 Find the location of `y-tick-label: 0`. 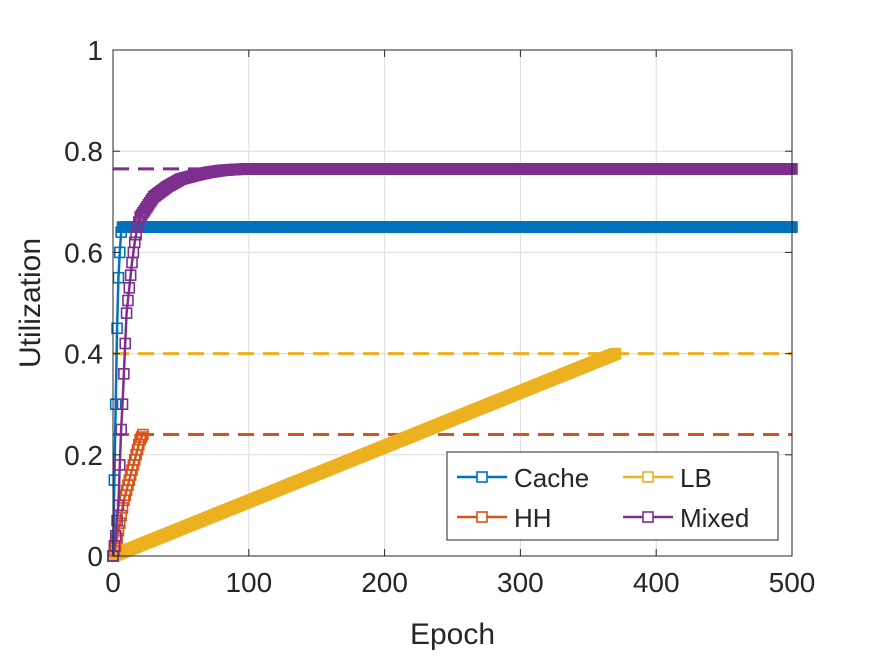

y-tick-label: 0 is located at coordinates (95, 556).